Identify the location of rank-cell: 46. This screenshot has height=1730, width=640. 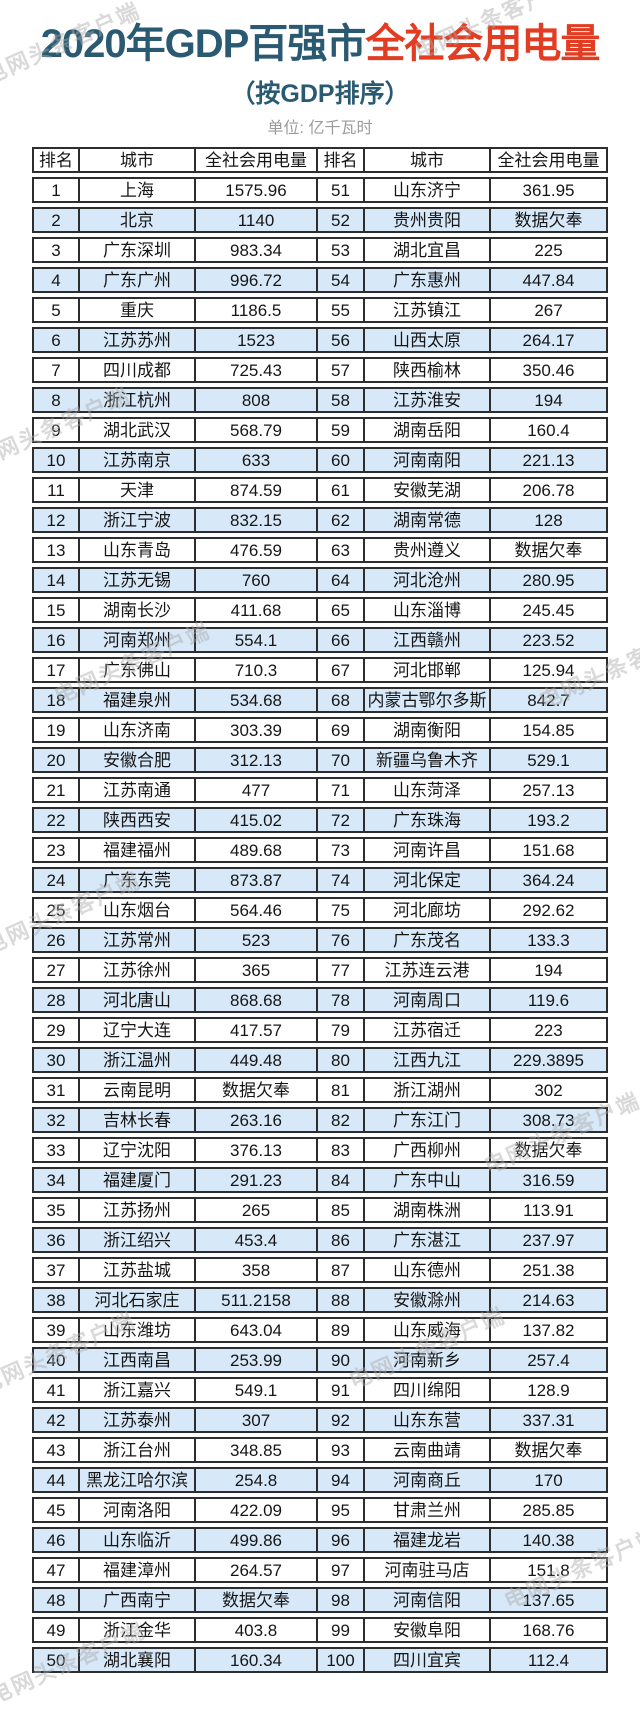
(56, 1540).